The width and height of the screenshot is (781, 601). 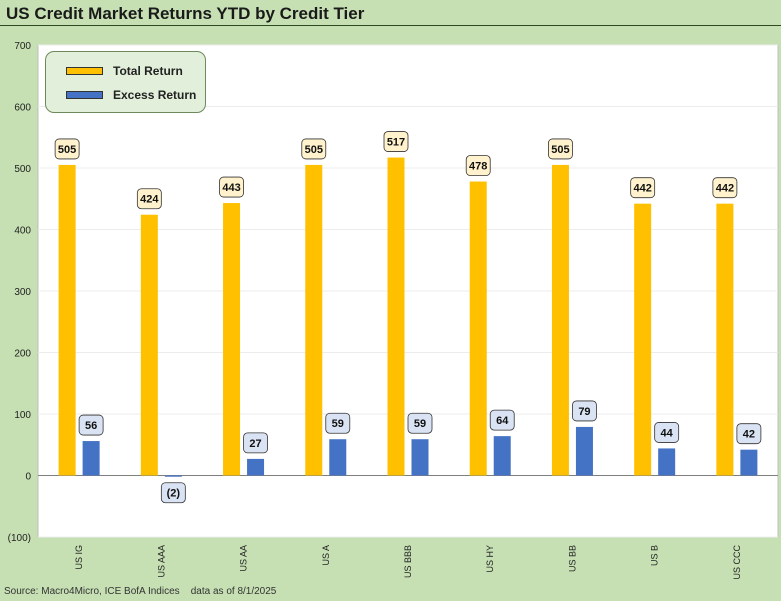 What do you see at coordinates (28, 477) in the screenshot?
I see `y-tick-label: 0` at bounding box center [28, 477].